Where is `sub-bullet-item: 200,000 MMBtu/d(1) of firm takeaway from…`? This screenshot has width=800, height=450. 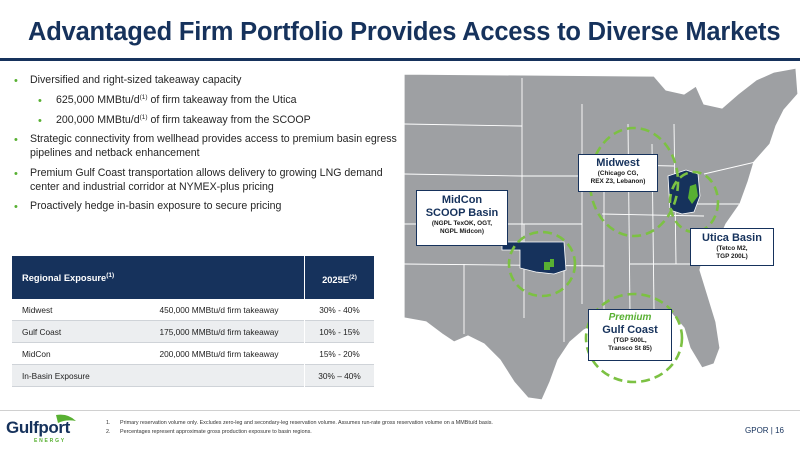 sub-bullet-item: 200,000 MMBtu/d(1) of firm takeaway from… is located at coordinates (212, 121).